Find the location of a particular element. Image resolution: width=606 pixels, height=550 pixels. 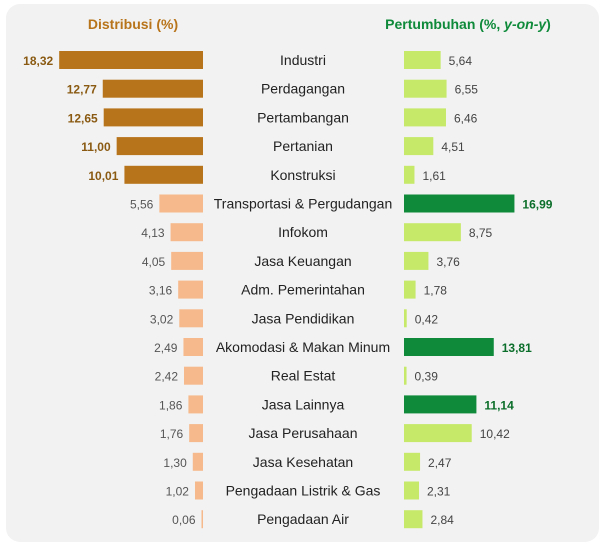

growth-title: Pertumbuhan (%, y-on-y) is located at coordinates (468, 24).